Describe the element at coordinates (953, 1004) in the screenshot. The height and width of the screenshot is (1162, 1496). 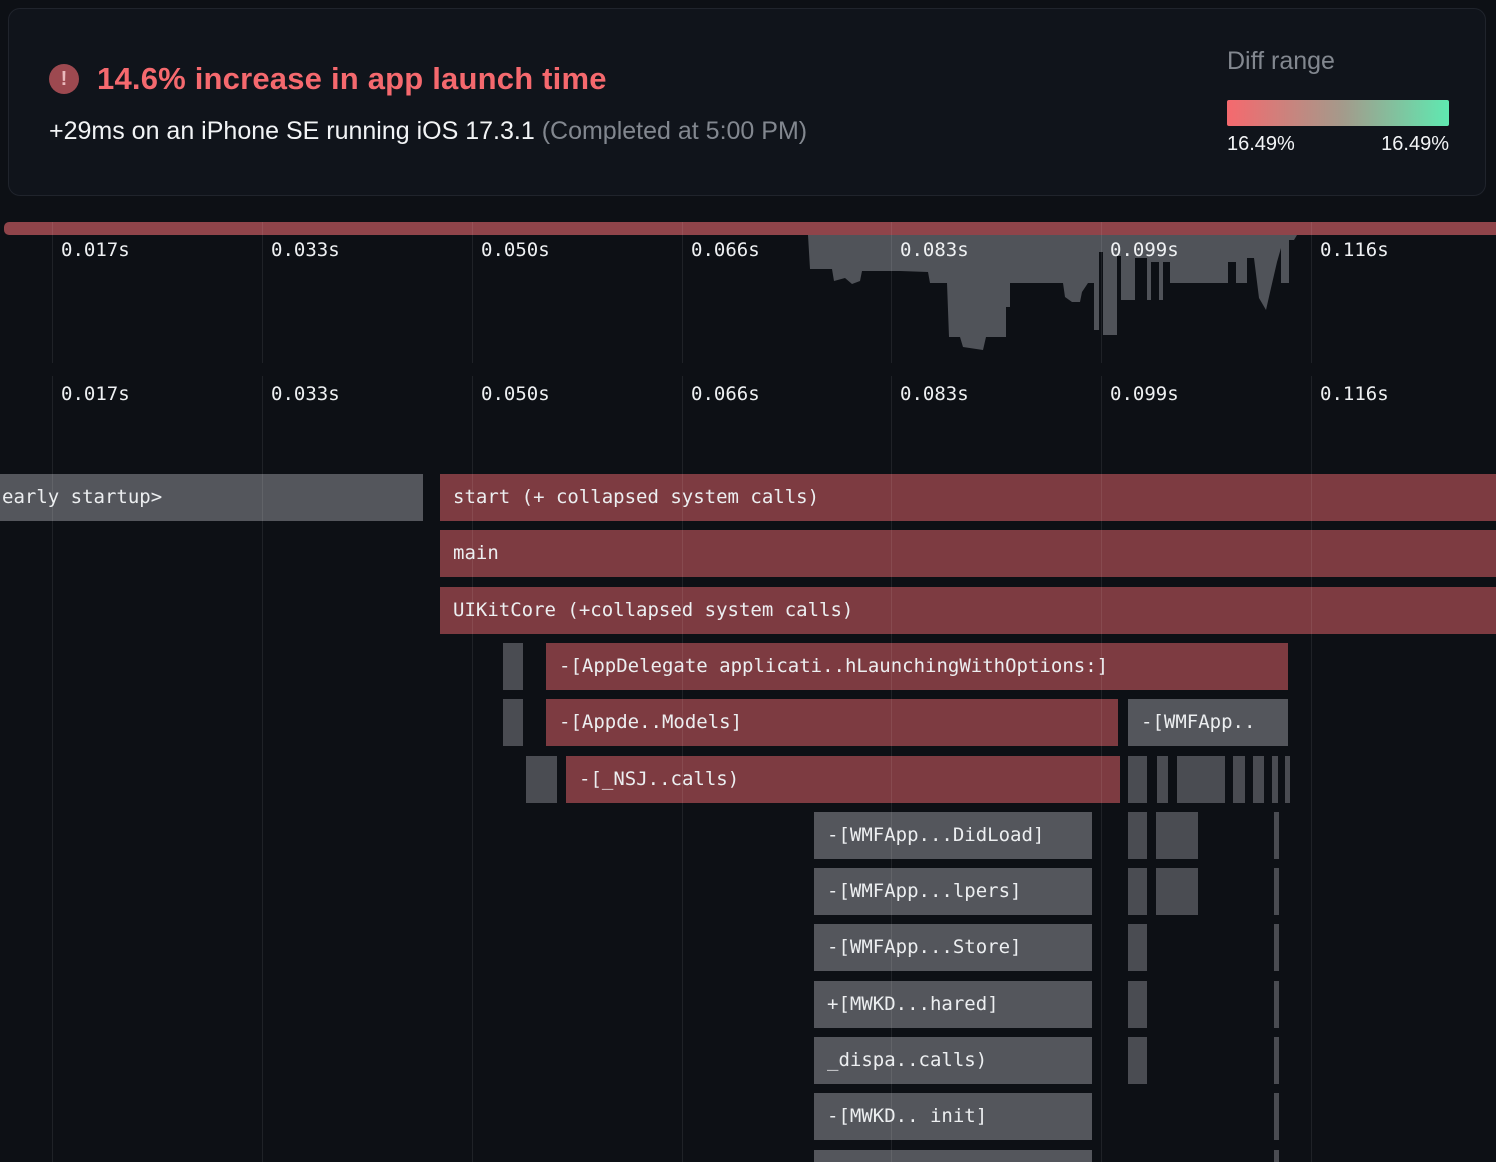
I see `flame-frame: +[MWKD...hared]` at that location.